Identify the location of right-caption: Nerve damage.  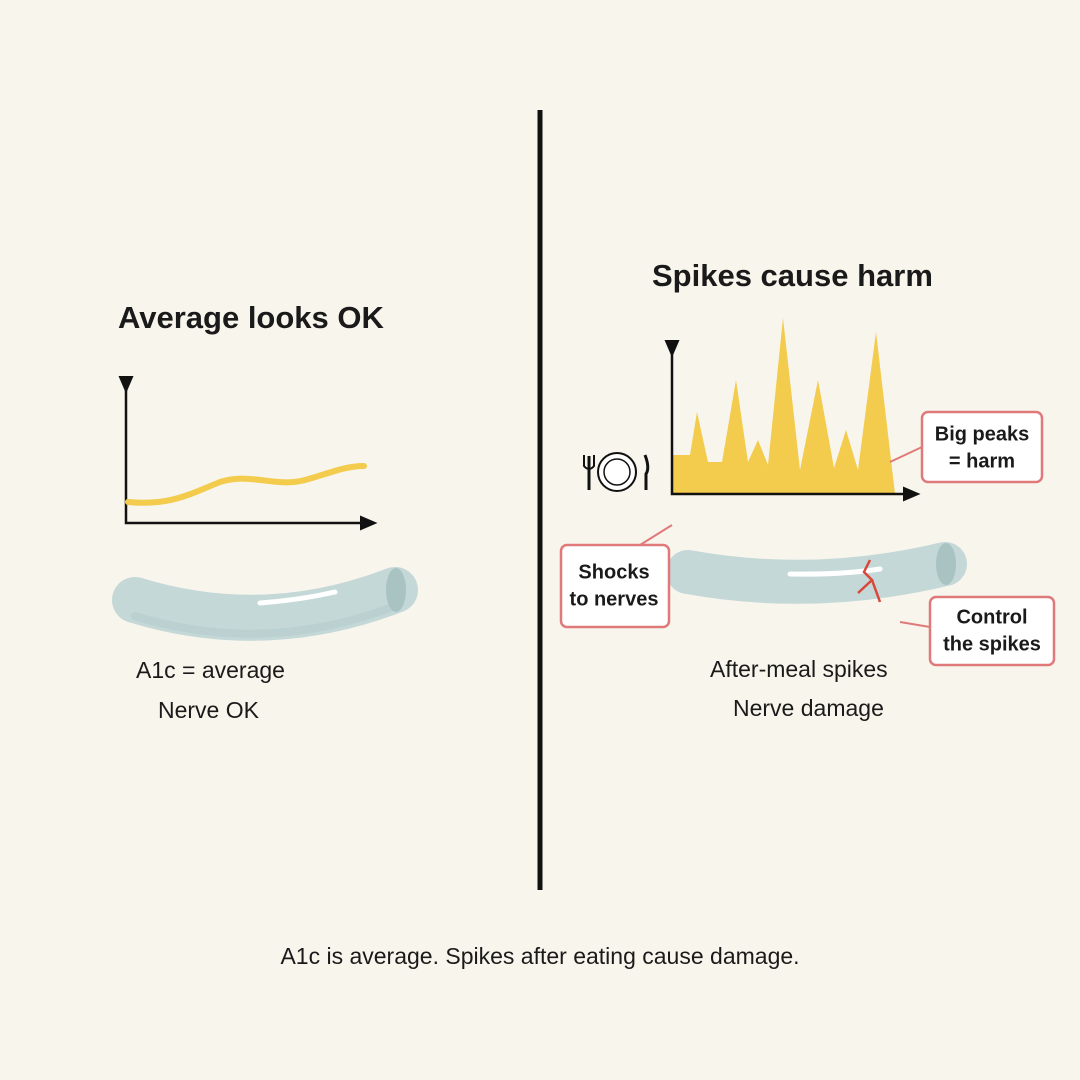
(808, 708).